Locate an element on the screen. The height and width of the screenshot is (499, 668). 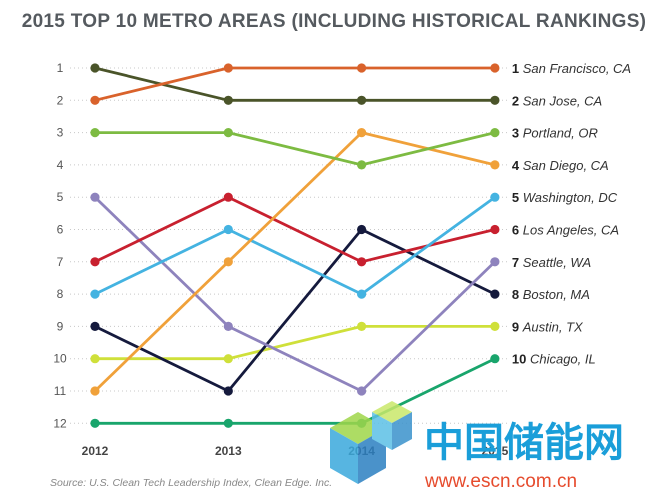
series-rank: 9 is located at coordinates (517, 326).